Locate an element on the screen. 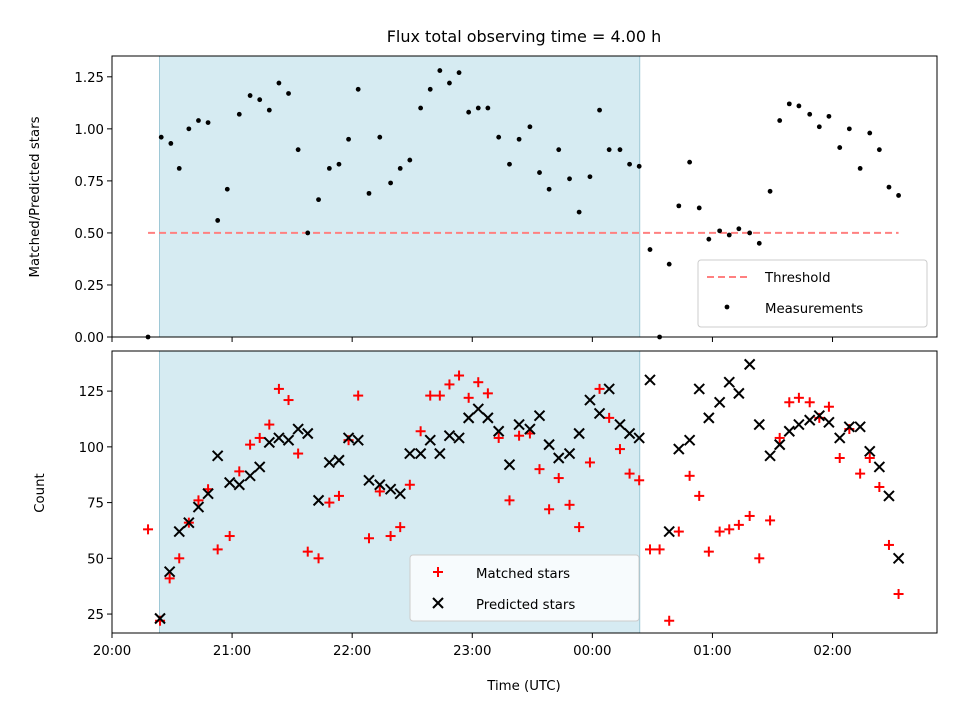 The width and height of the screenshot is (960, 724). y-tick-label: 75 is located at coordinates (95, 504).